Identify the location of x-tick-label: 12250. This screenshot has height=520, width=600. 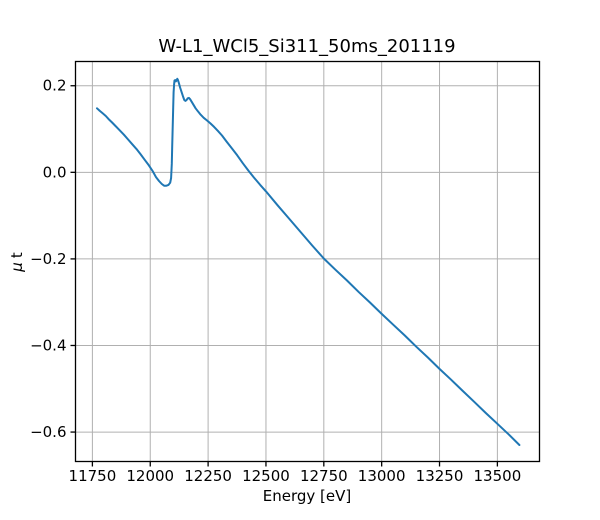
(208, 476).